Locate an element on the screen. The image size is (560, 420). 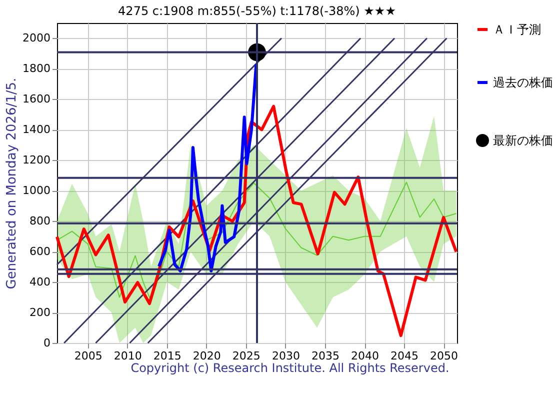
y-tick-label: 1000 is located at coordinates (36, 191).